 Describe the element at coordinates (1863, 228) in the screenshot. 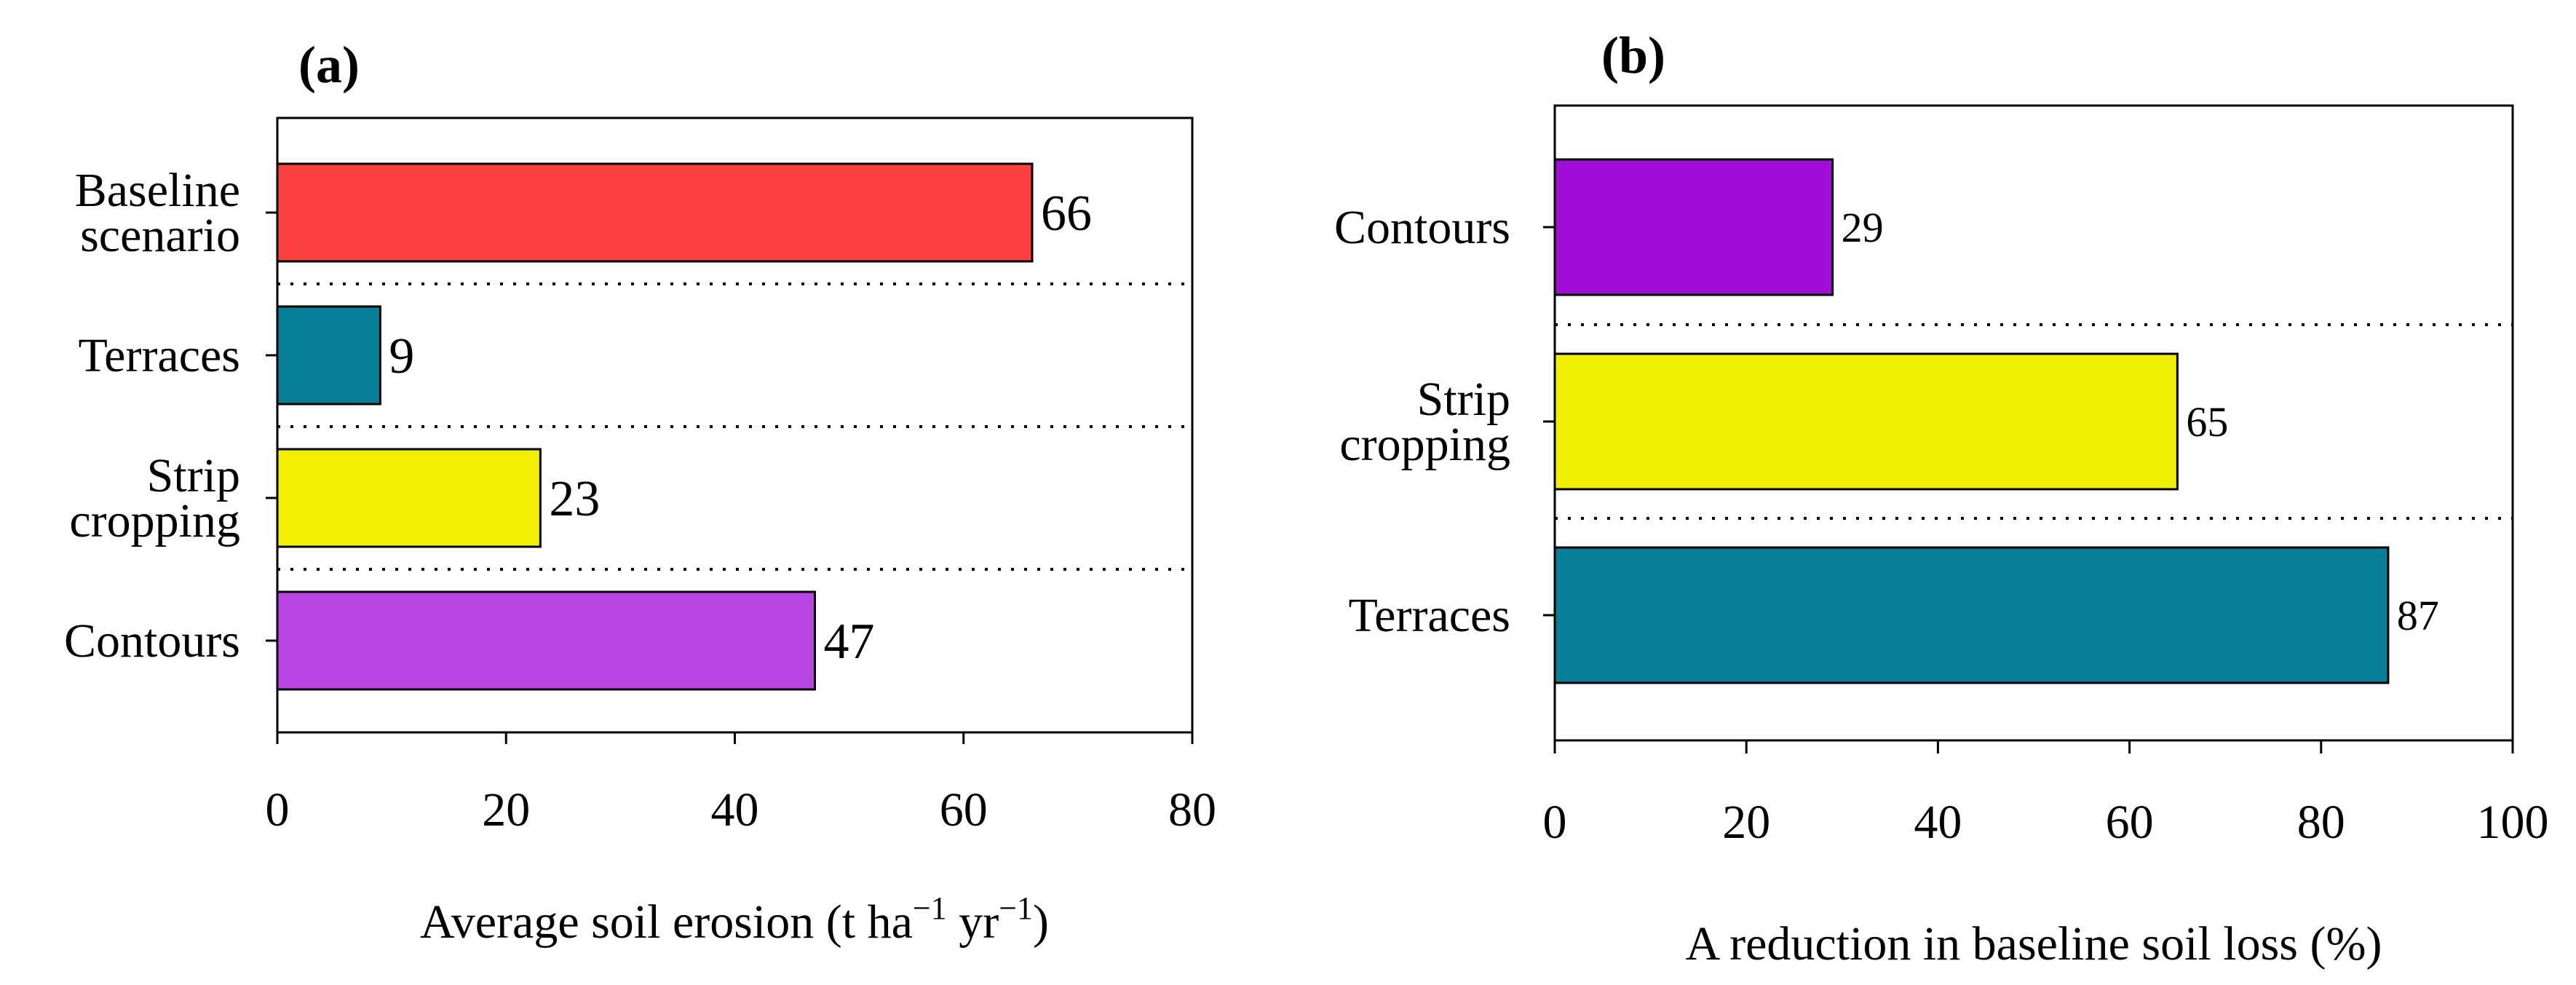

I see `data-label-contours: 29` at that location.